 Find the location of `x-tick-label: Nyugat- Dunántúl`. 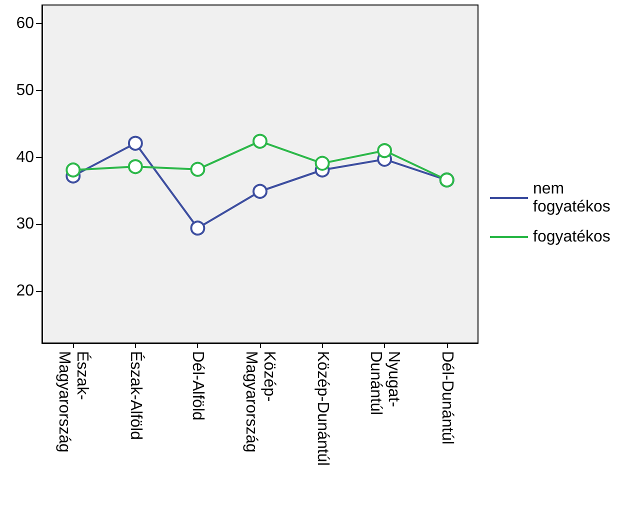

x-tick-label: Nyugat- Dunántúl is located at coordinates (384, 383).